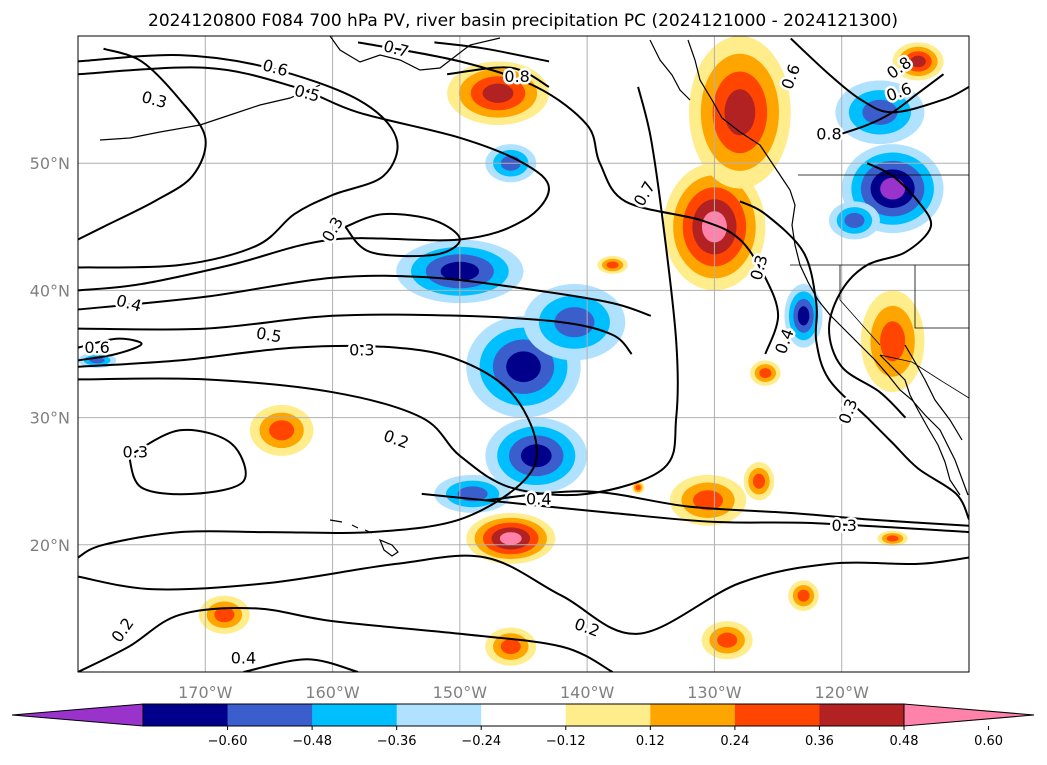 Image resolution: width=1047 pixels, height=765 pixels. Describe the element at coordinates (205, 692) in the screenshot. I see `x-tick-label: 170°W` at that location.